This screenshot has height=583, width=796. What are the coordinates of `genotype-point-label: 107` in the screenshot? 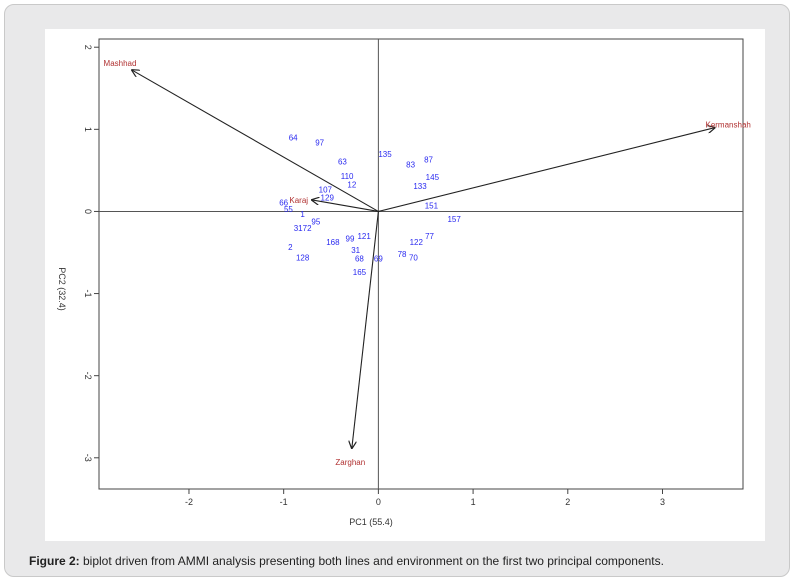 It's located at (326, 189).